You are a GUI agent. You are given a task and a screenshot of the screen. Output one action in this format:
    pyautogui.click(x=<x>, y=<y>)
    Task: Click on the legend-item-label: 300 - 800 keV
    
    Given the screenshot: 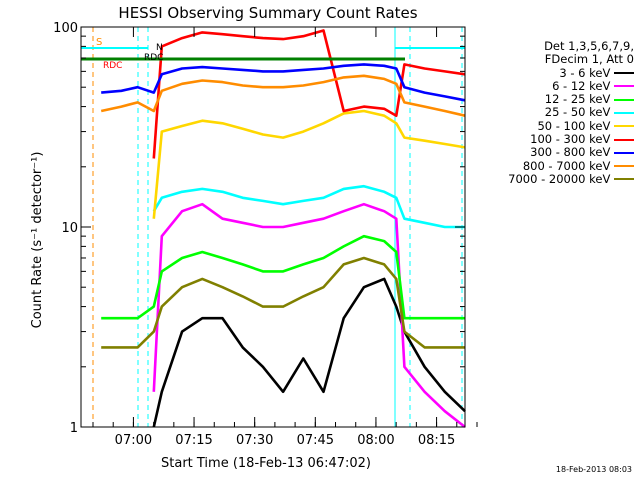 What is the action you would take?
    pyautogui.click(x=572, y=152)
    